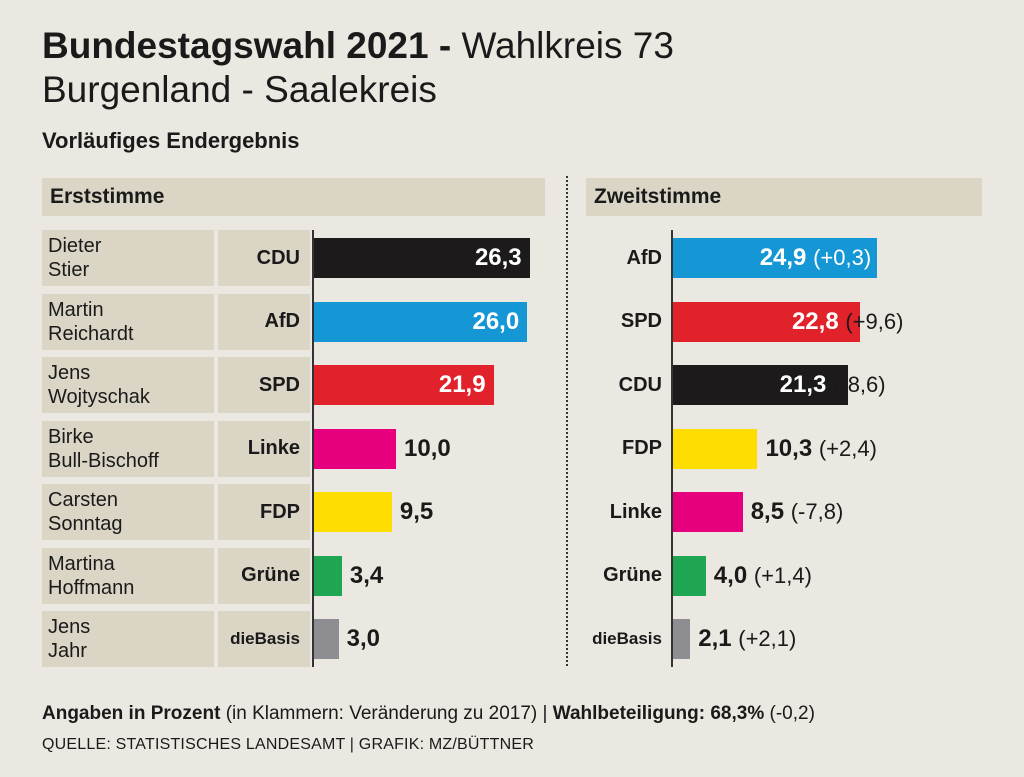 This screenshot has height=777, width=1024. What do you see at coordinates (818, 321) in the screenshot?
I see `value-number: 22,8` at bounding box center [818, 321].